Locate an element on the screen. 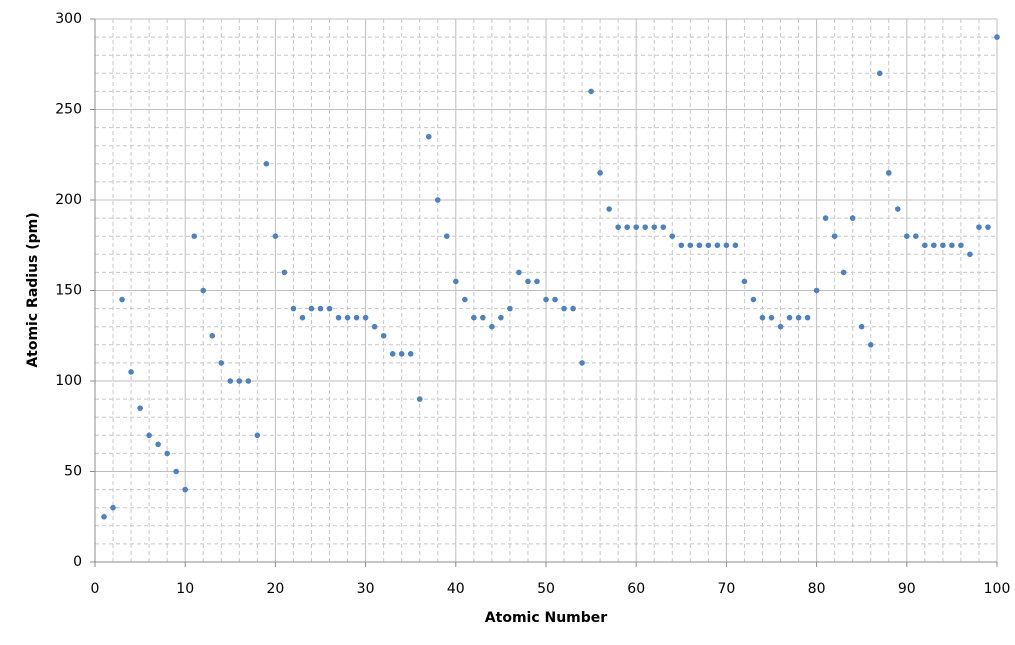 This screenshot has width=1015, height=645. x-tick-label: 50 is located at coordinates (546, 589).